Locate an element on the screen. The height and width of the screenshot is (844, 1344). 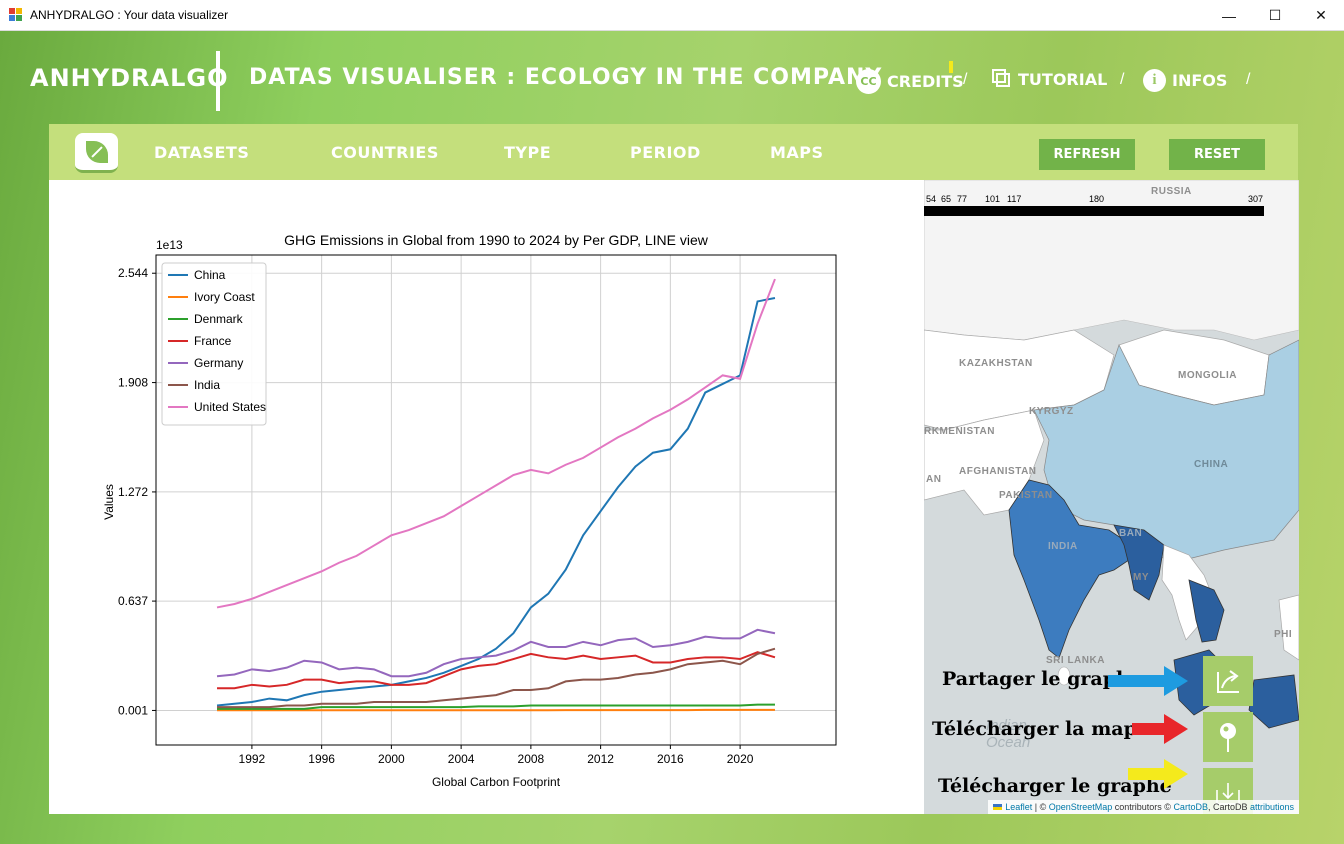
map-label-china: CHINA is located at coordinates (1211, 464).